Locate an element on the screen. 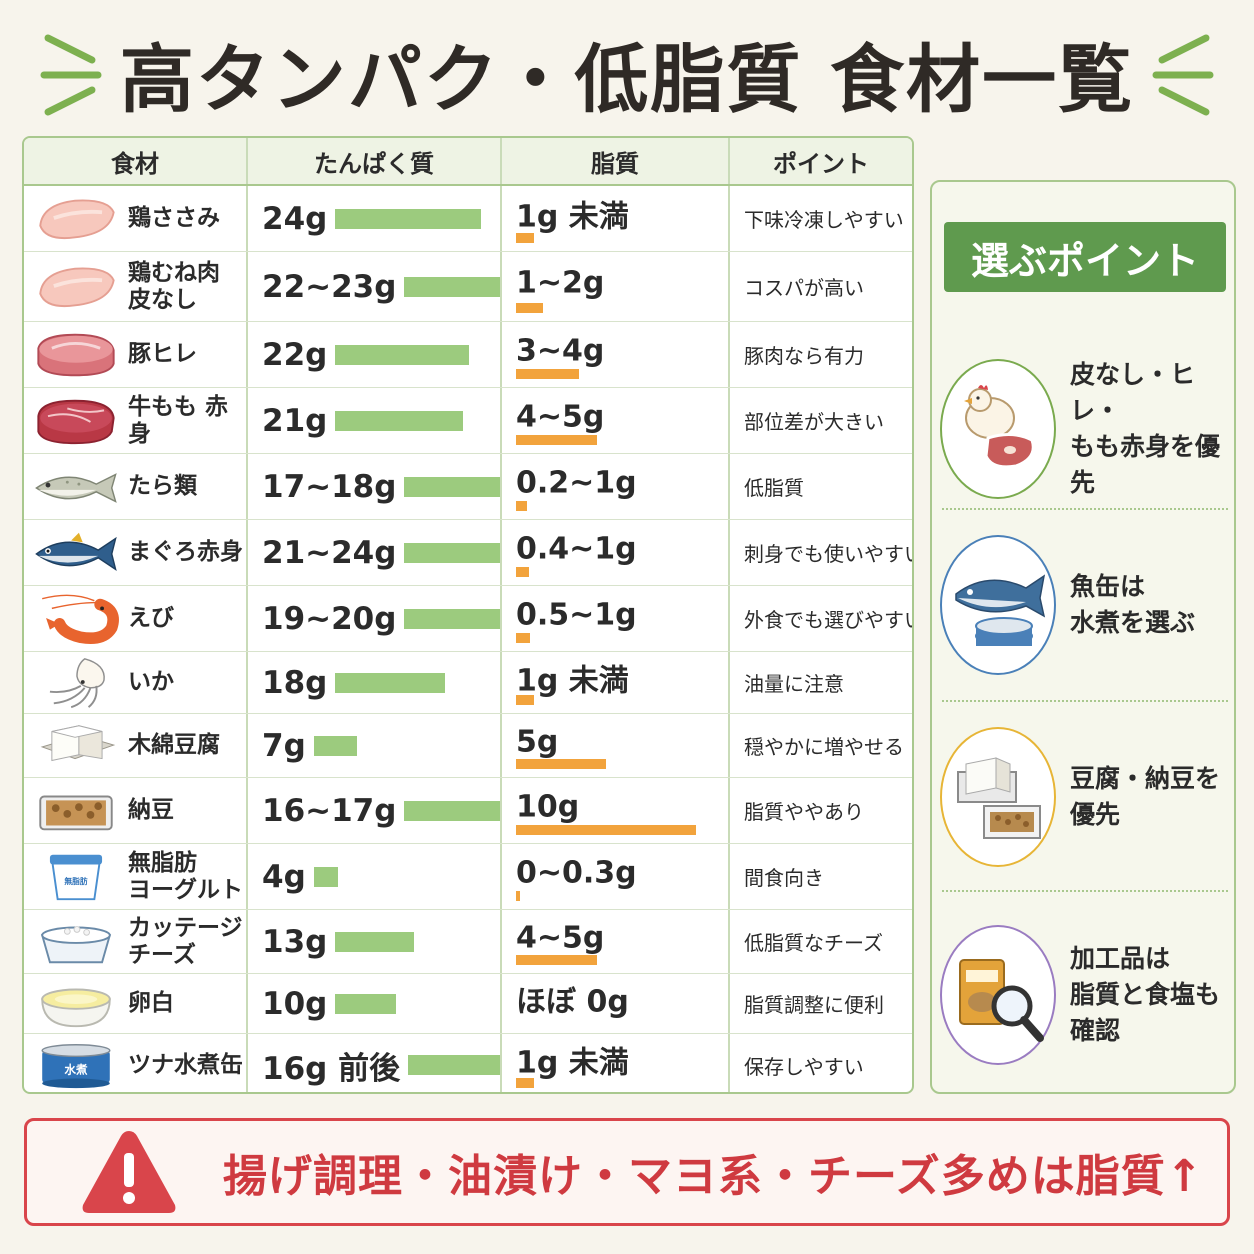 The height and width of the screenshot is (1254, 1254). food-cell: 水煮 ツナ水煮缶 is located at coordinates (136, 1063).